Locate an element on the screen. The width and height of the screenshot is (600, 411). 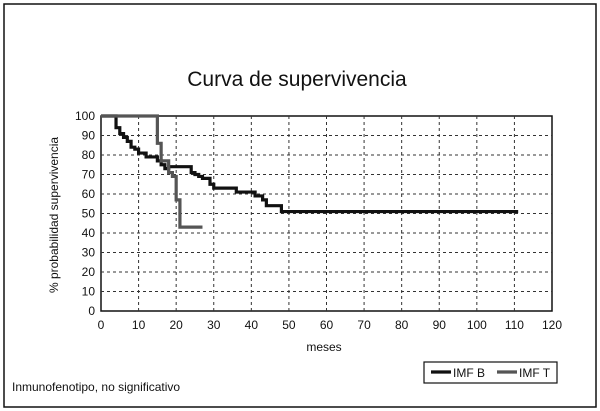
y-tick-label: 60 is located at coordinates (89, 194).